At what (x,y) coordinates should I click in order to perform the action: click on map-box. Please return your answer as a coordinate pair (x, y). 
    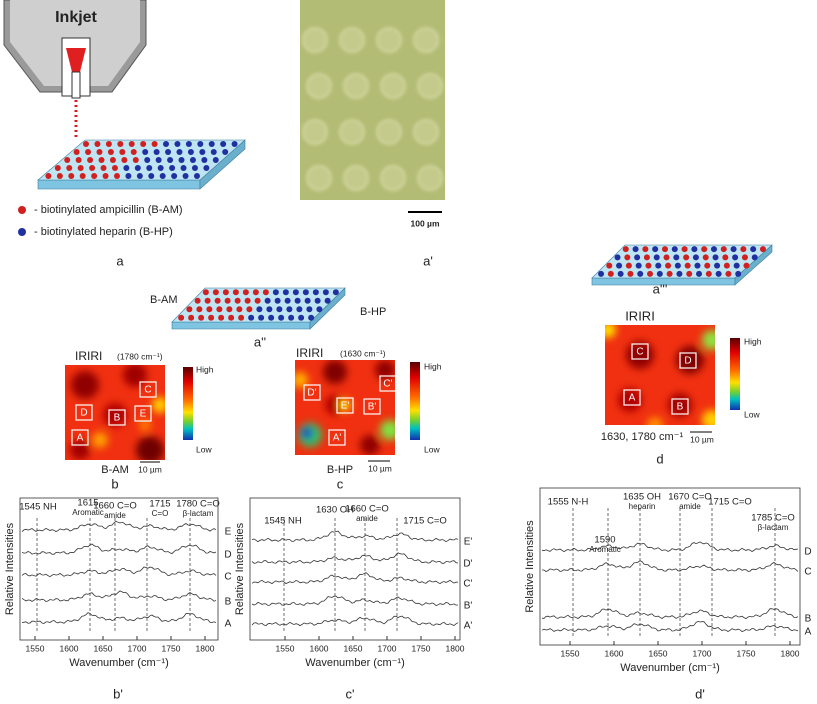
    Looking at the image, I should click on (143, 413).